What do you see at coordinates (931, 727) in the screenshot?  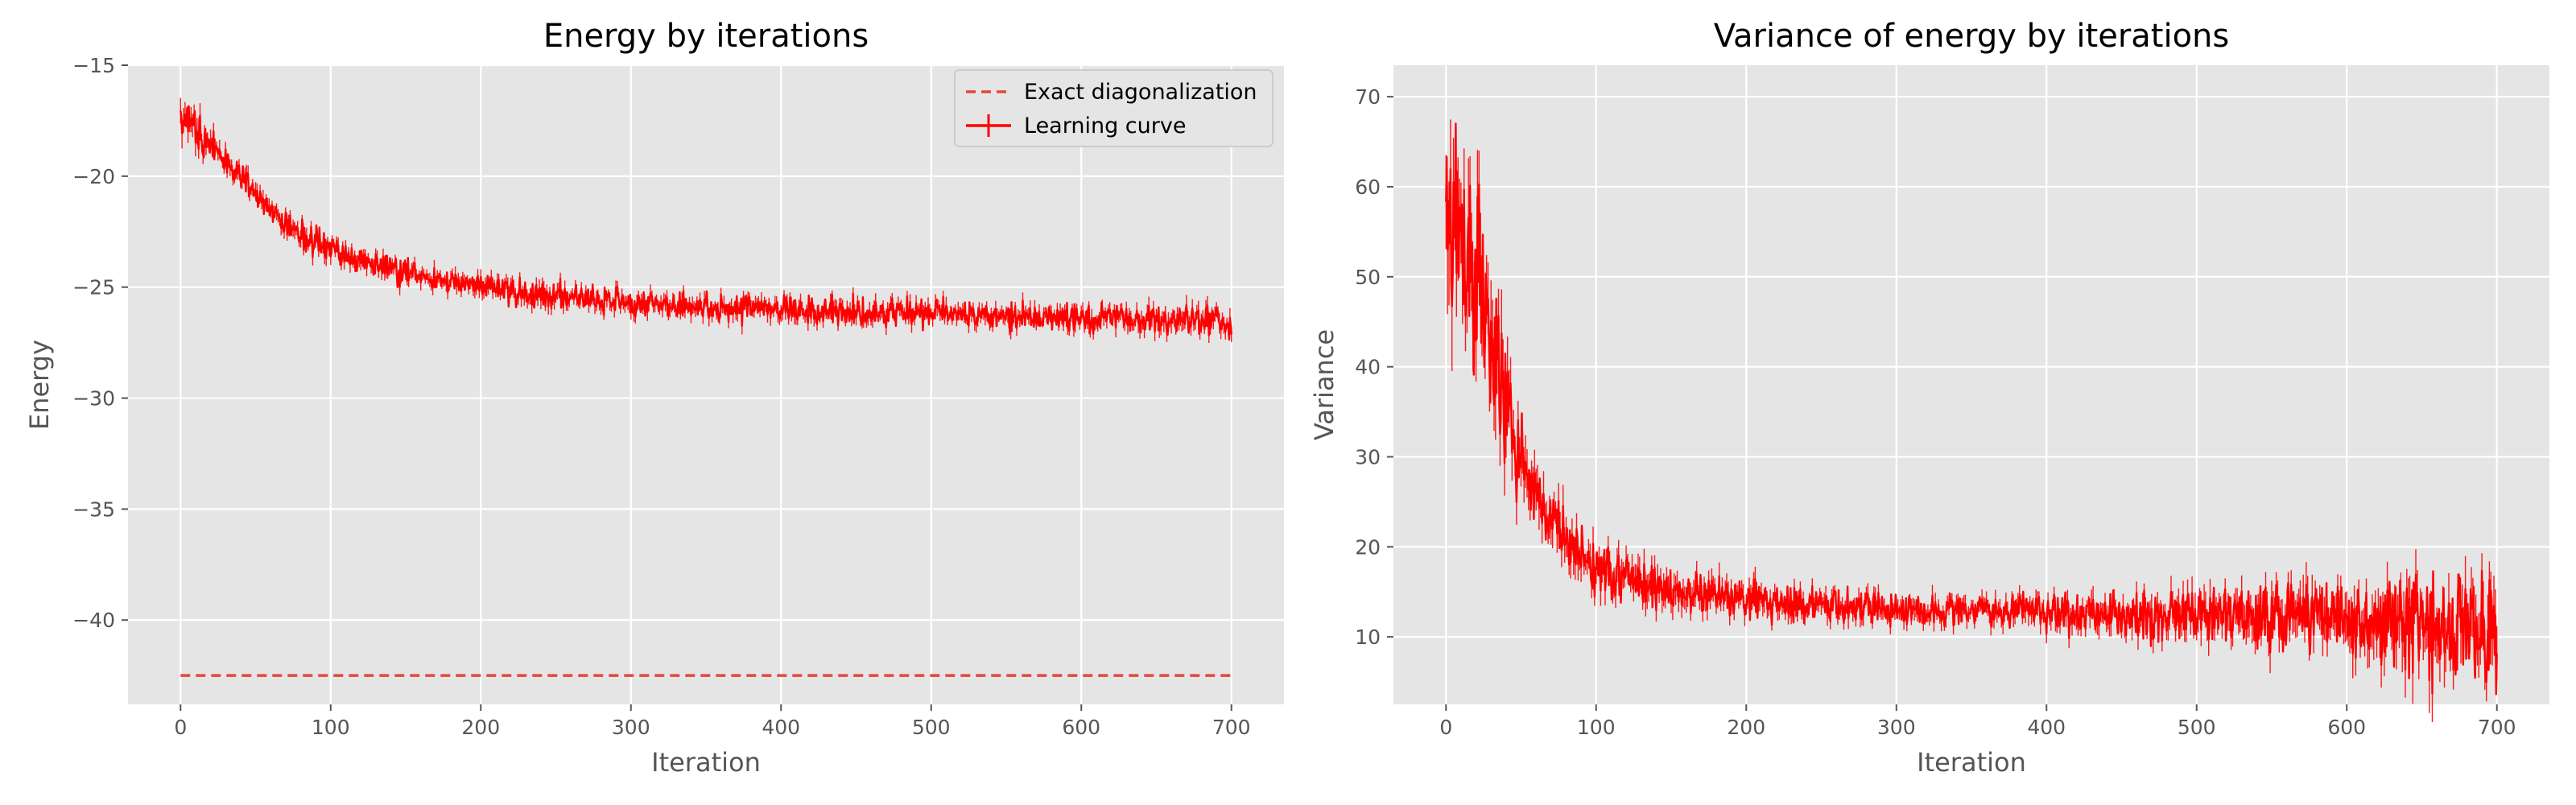 I see `energy-x-tick-label: 500` at bounding box center [931, 727].